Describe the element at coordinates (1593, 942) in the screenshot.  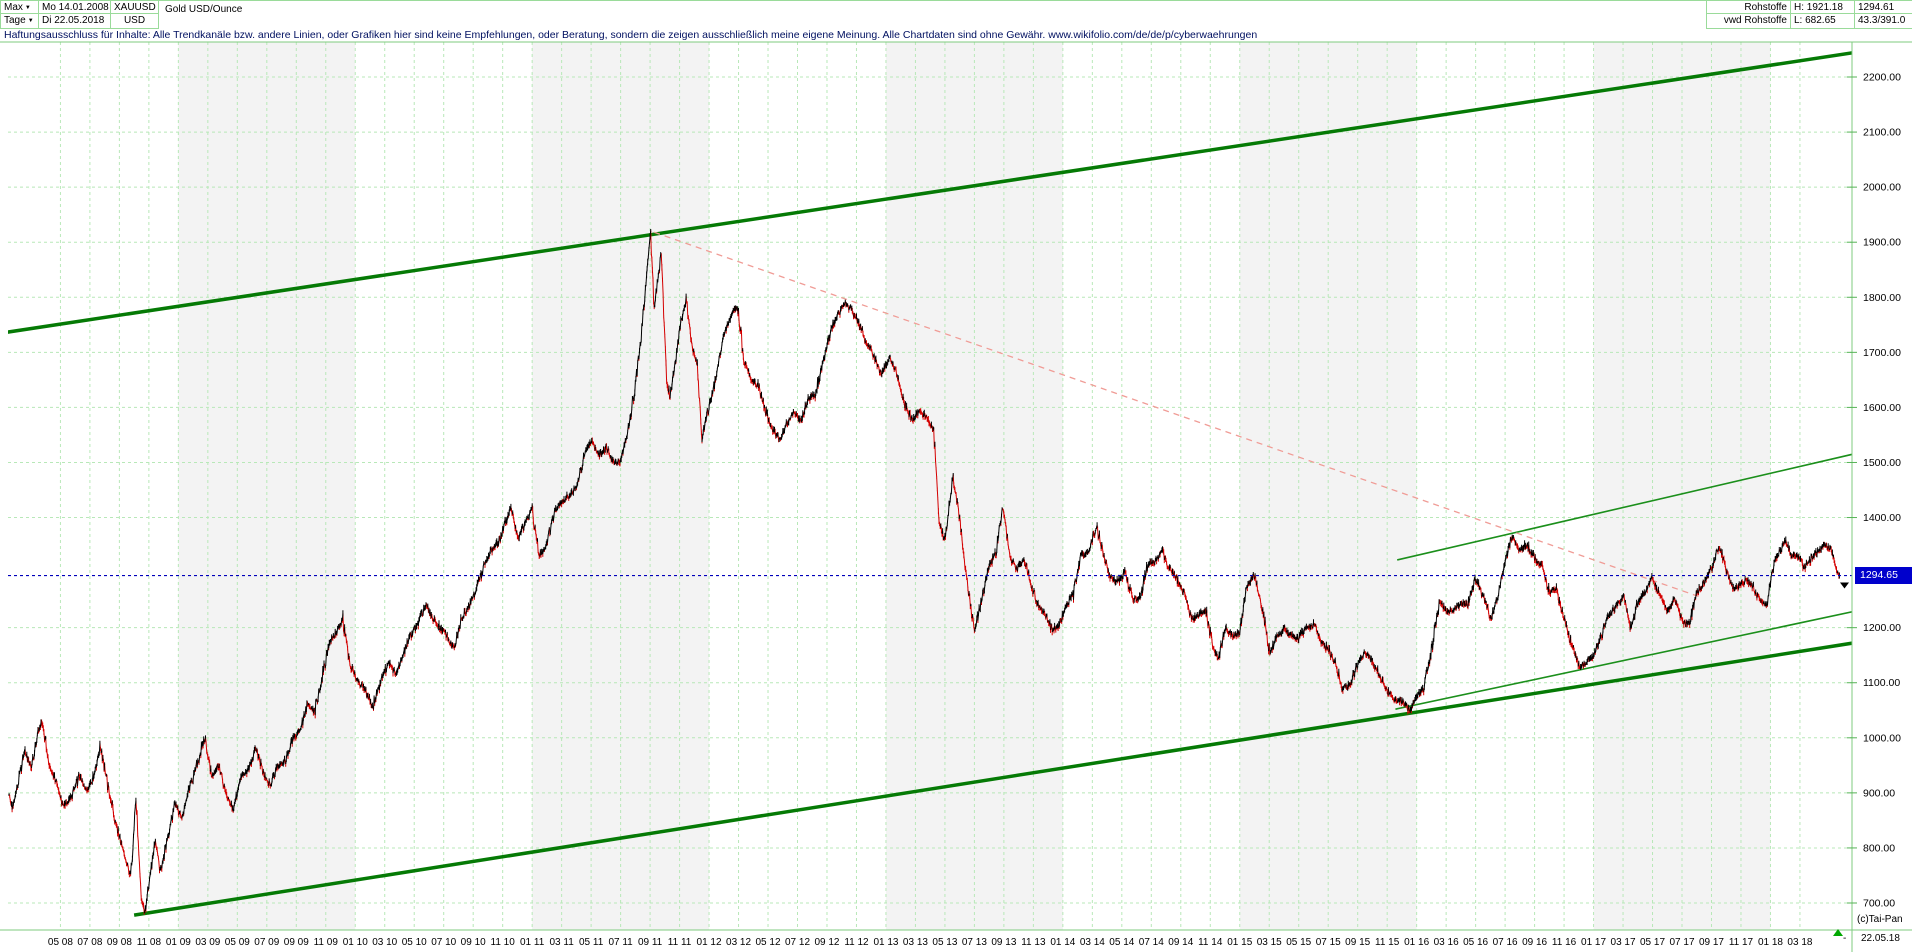
I see `x-axis-label: 01 17` at that location.